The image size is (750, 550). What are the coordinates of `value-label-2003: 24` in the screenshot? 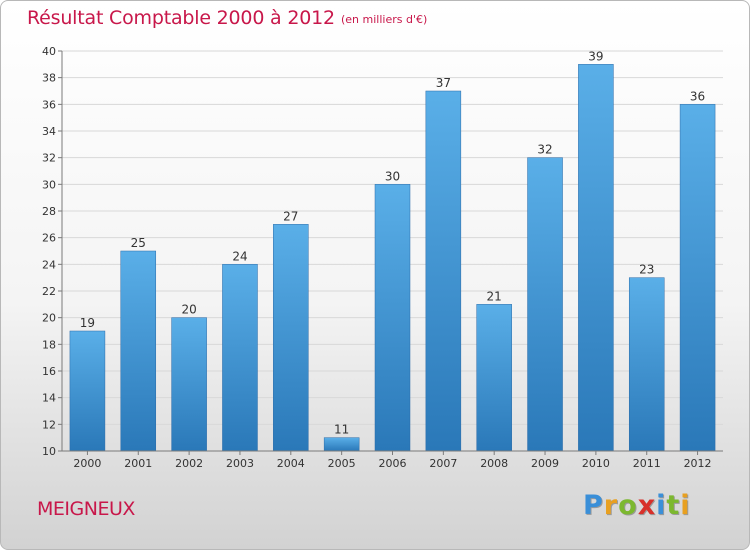 It's located at (239, 256).